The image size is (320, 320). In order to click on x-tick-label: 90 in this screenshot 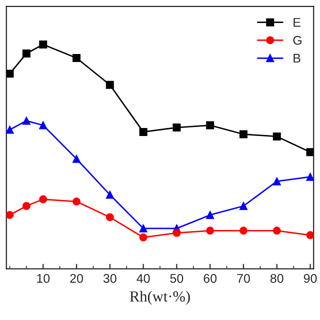, I will do `click(310, 278)`.